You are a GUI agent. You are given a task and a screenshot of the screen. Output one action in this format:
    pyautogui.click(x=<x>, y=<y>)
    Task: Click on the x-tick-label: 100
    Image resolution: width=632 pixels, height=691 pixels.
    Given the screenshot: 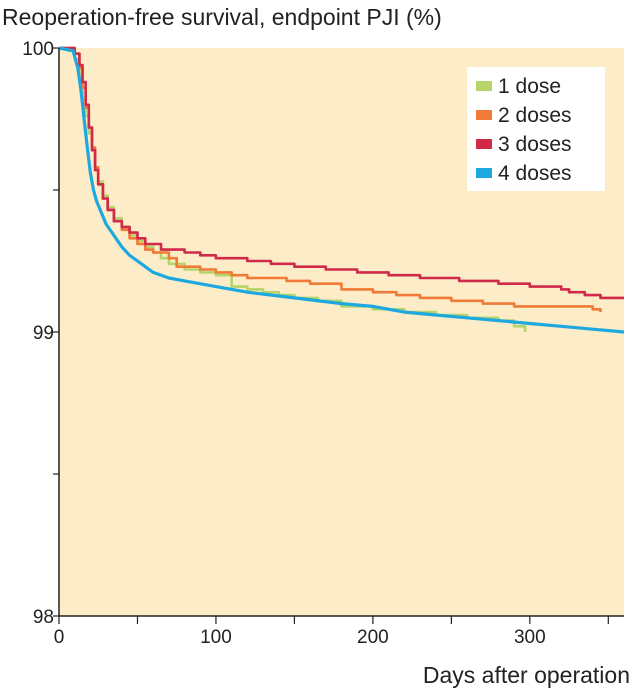 What is the action you would take?
    pyautogui.click(x=216, y=637)
    